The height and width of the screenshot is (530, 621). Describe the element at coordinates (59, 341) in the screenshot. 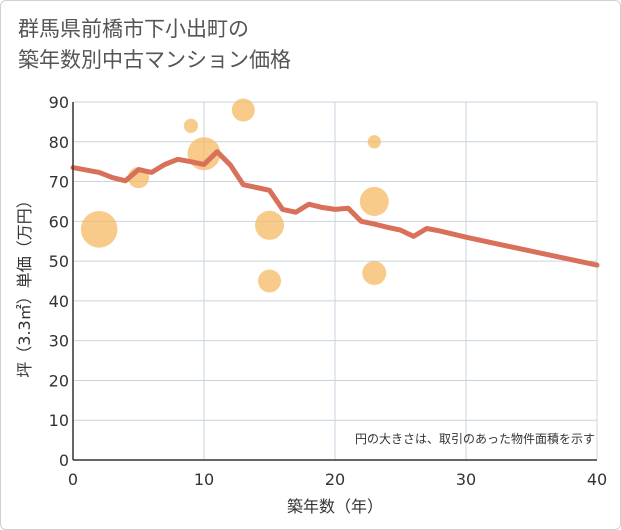

I see `y-tick-label: 30` at that location.